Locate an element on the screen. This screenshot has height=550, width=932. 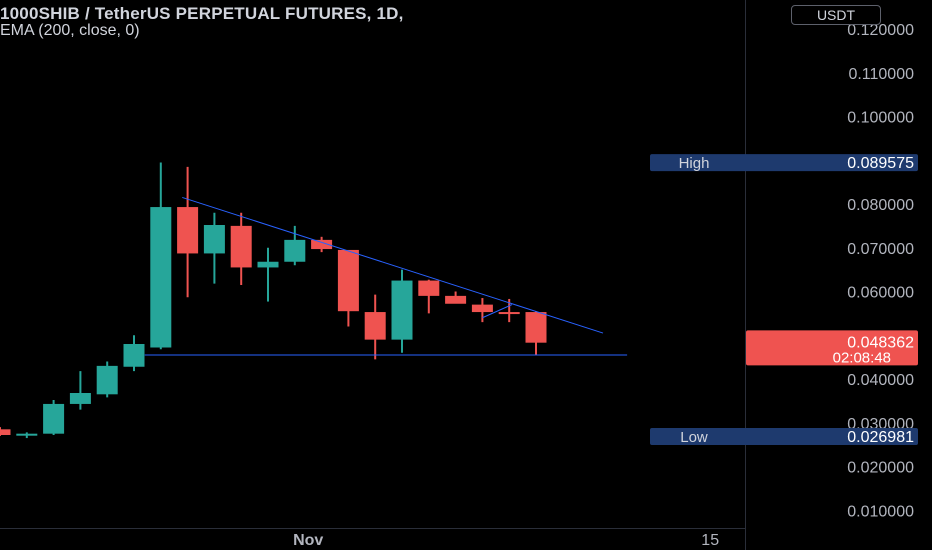
indicator-legend: EMA (200, close, 0) is located at coordinates (70, 30).